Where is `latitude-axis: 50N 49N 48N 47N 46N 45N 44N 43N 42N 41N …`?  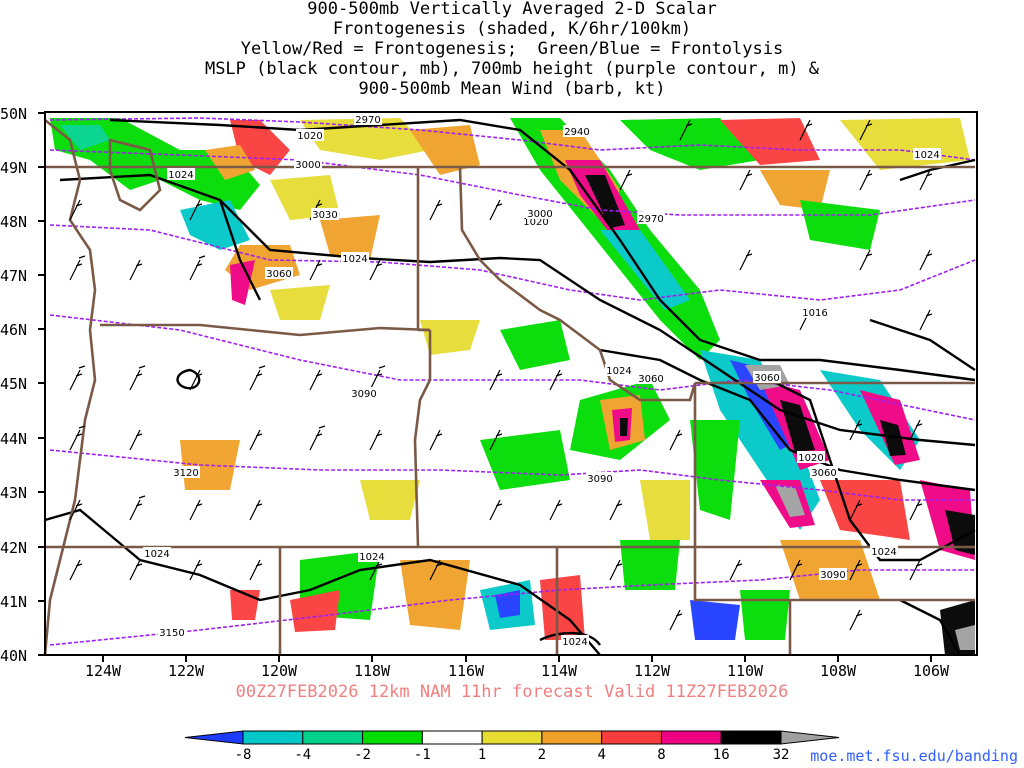
latitude-axis: 50N 49N 48N 47N 46N 45N 44N 43N 42N 41N … is located at coordinates (22, 385).